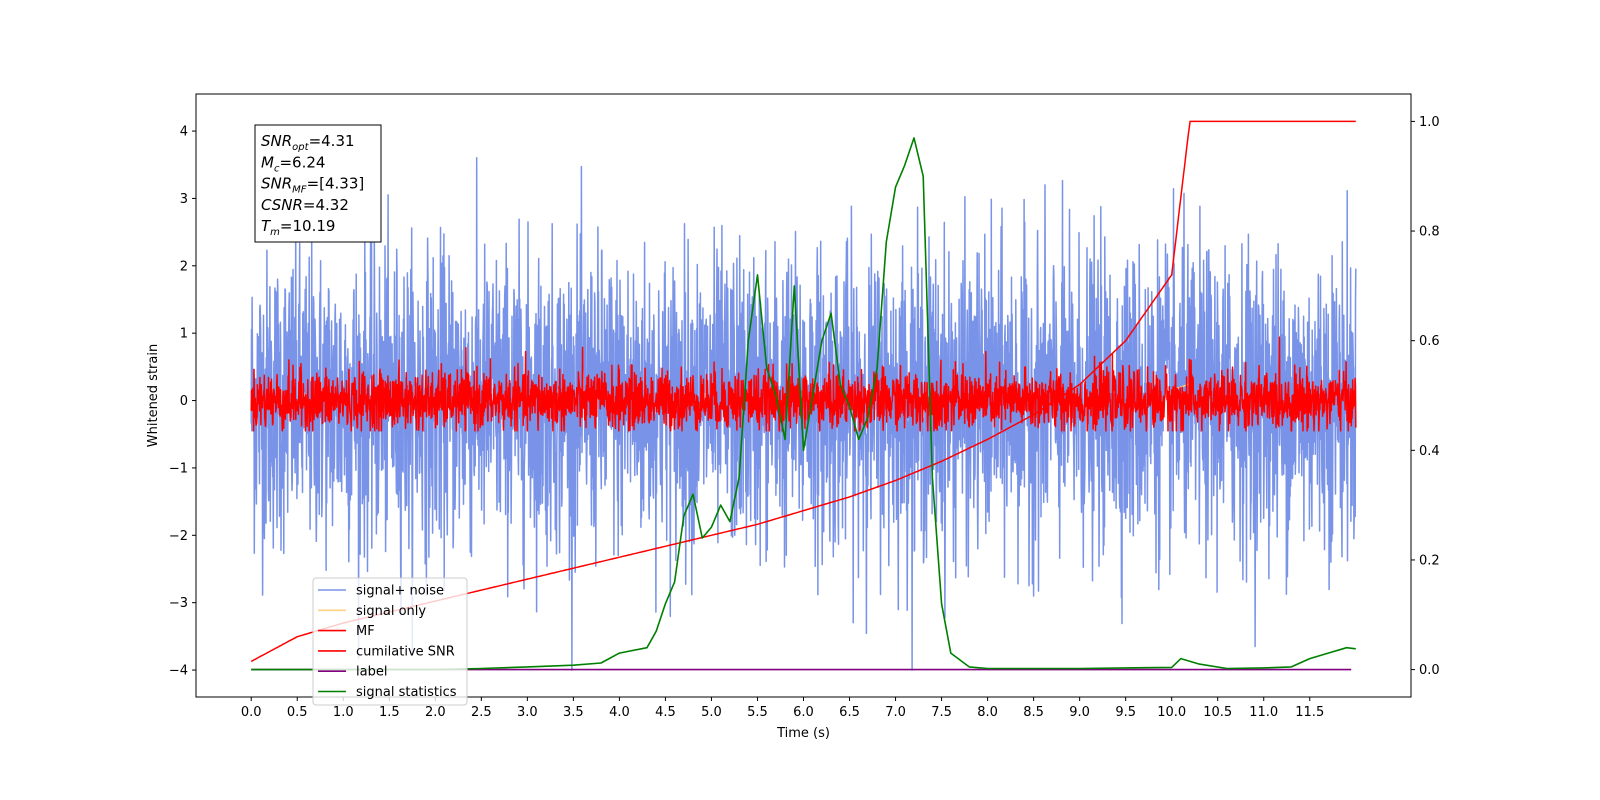  Describe the element at coordinates (305, 205) in the screenshot. I see `annotation-line: CSNR=4.32` at that location.